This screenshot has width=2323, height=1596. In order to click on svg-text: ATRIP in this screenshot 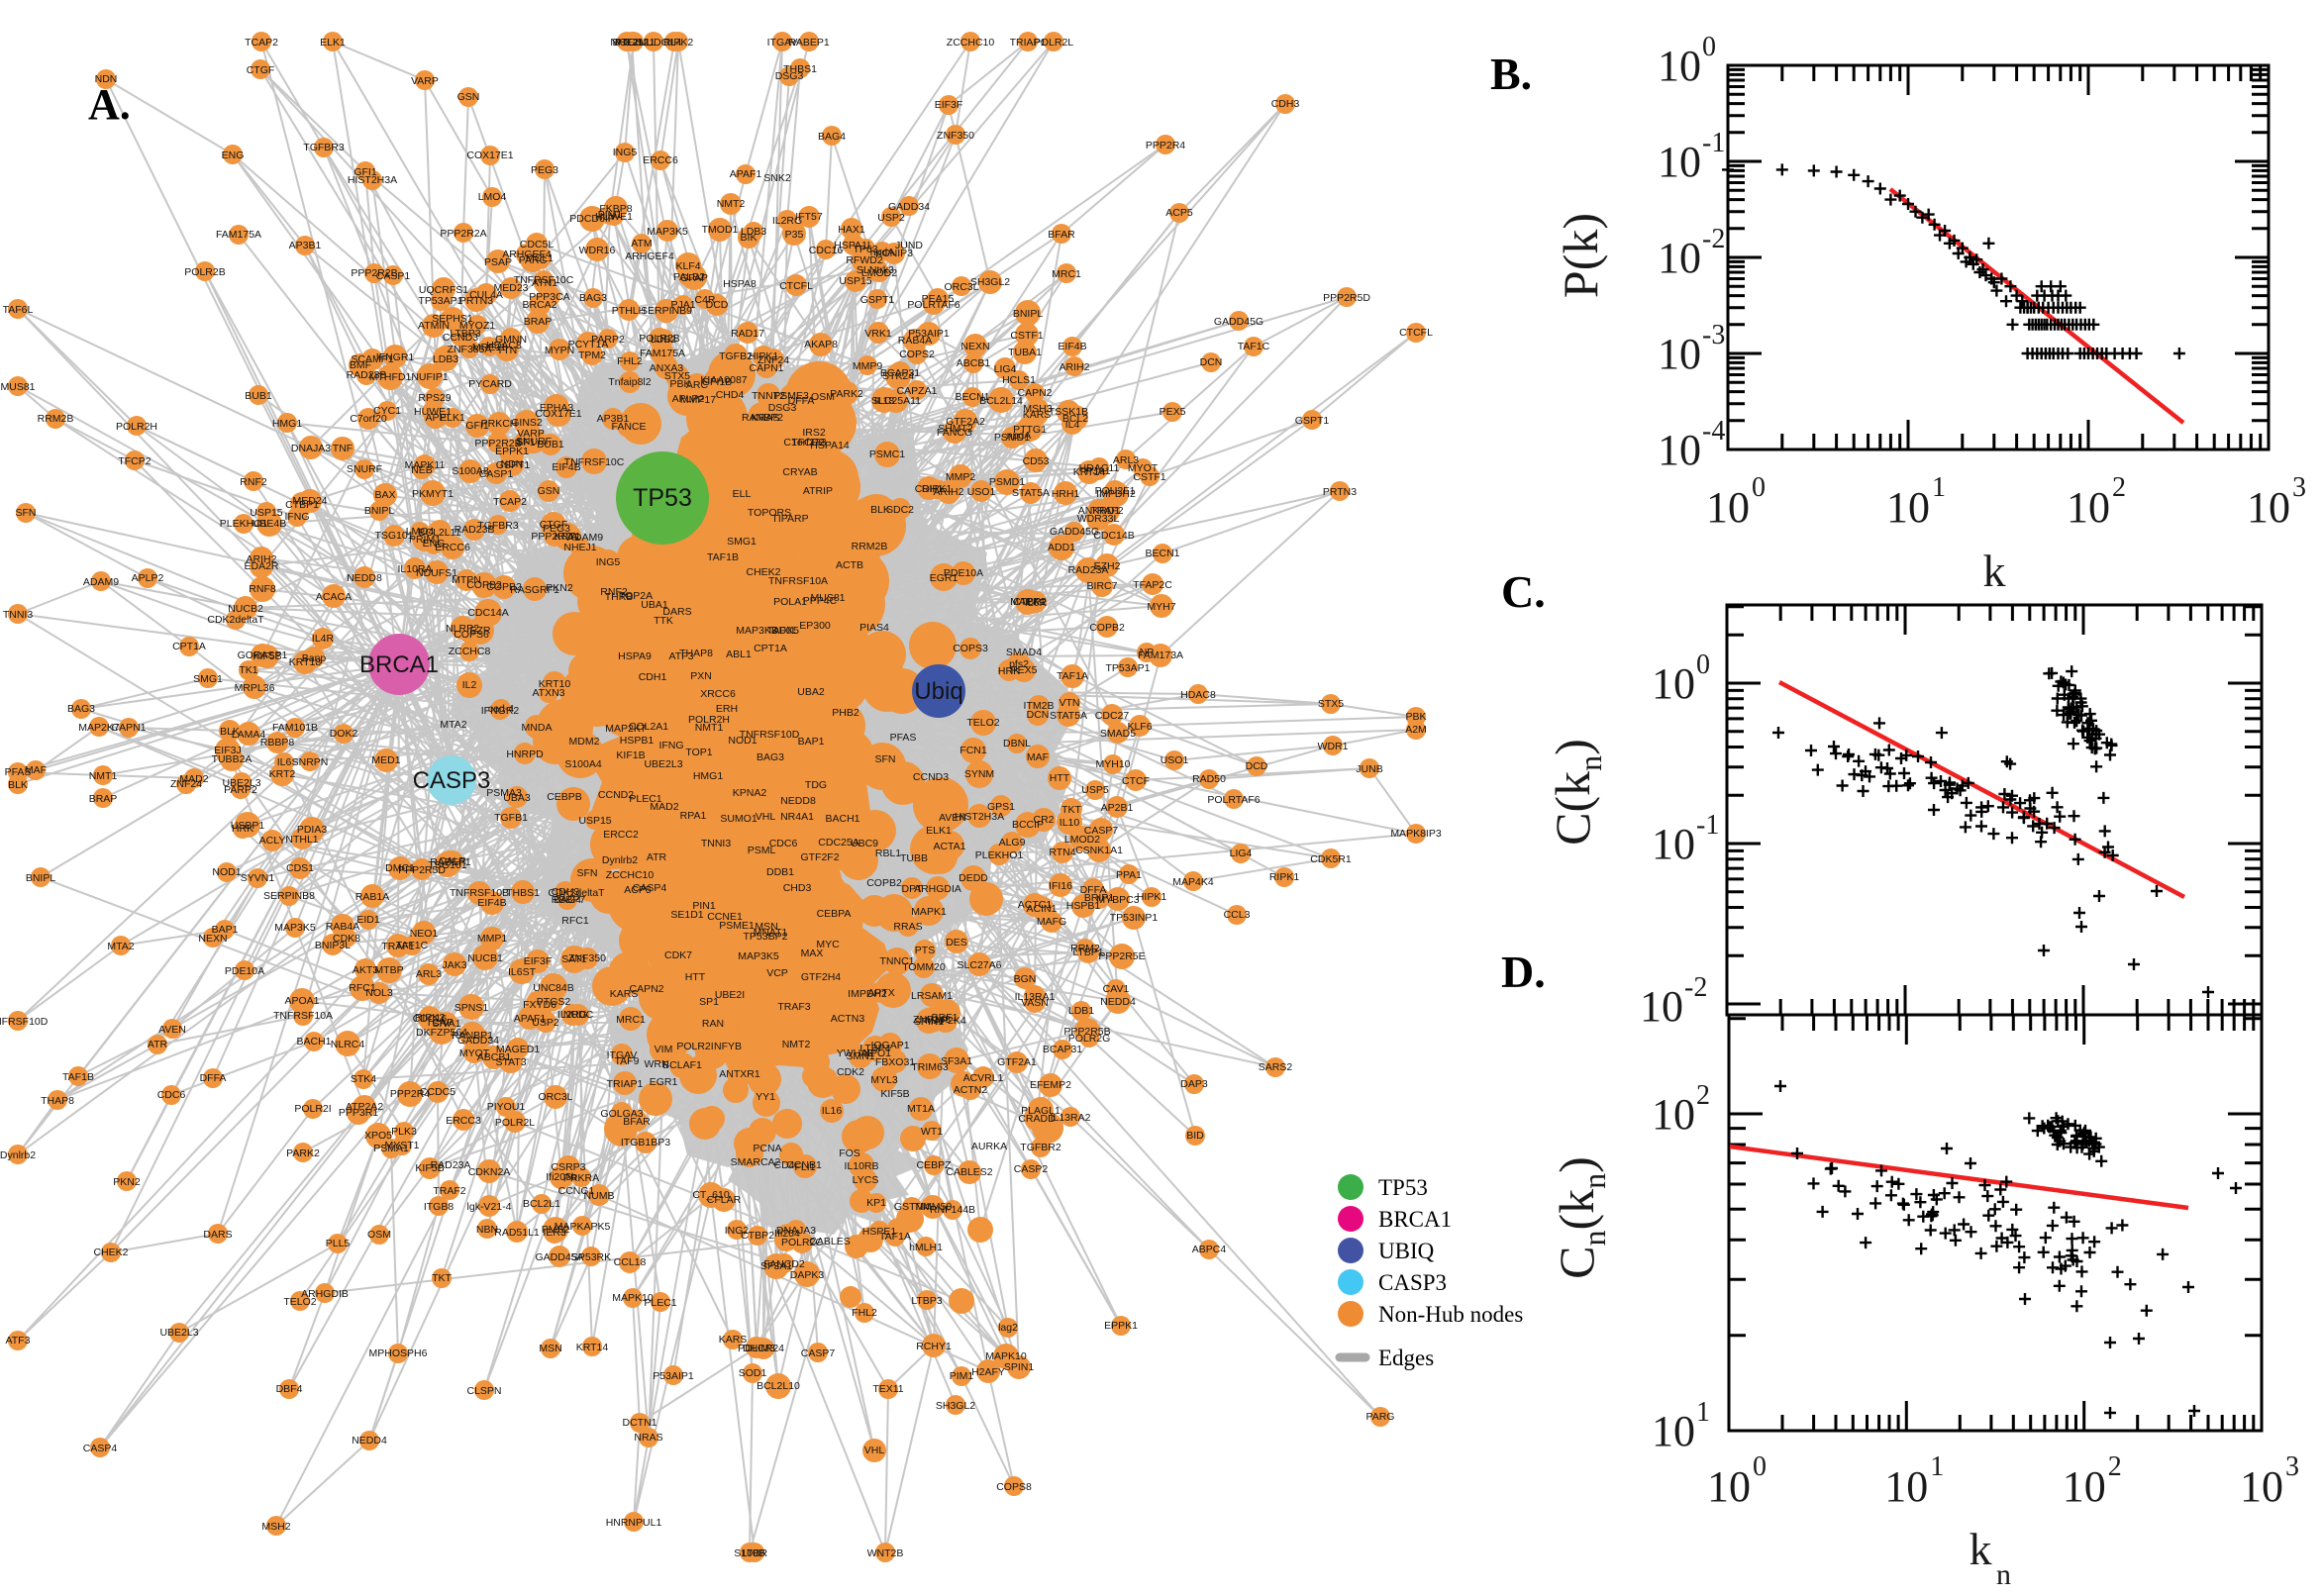, I will do `click(818, 491)`.